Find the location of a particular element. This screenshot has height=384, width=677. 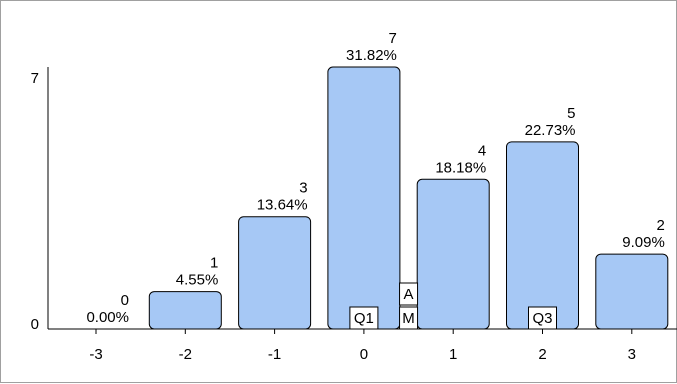

bar--1 is located at coordinates (275, 273).